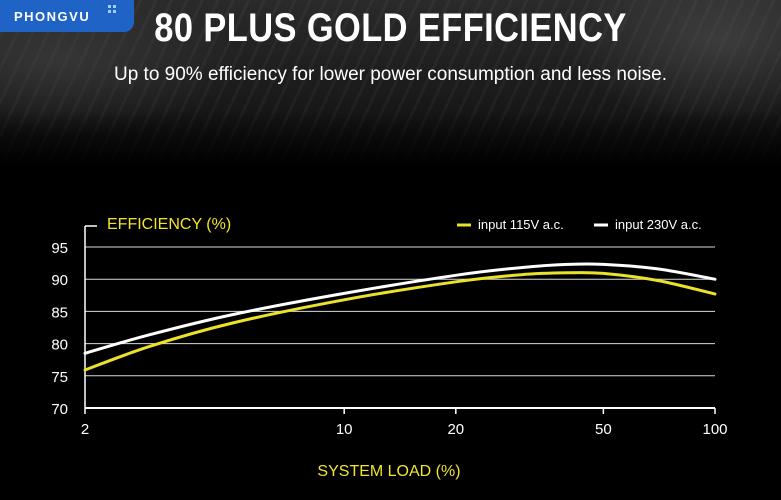  What do you see at coordinates (59, 409) in the screenshot?
I see `y-tick-label-70: 70` at bounding box center [59, 409].